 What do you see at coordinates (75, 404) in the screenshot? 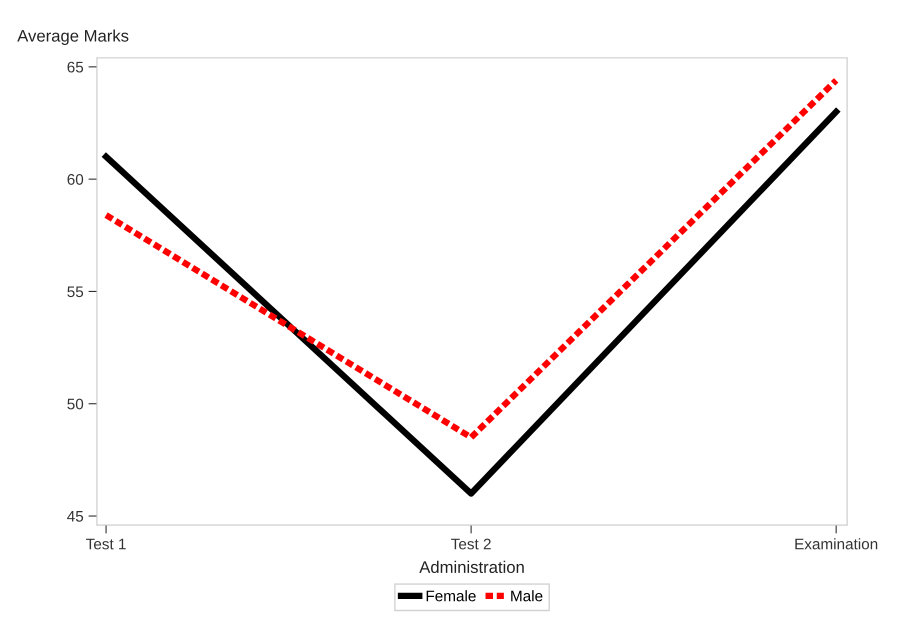
I see `y-tick-label: 50` at bounding box center [75, 404].